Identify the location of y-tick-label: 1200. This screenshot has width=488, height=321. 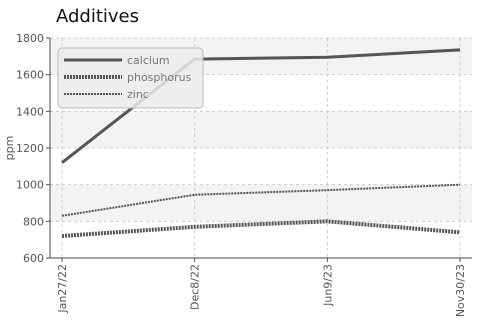
(30, 148).